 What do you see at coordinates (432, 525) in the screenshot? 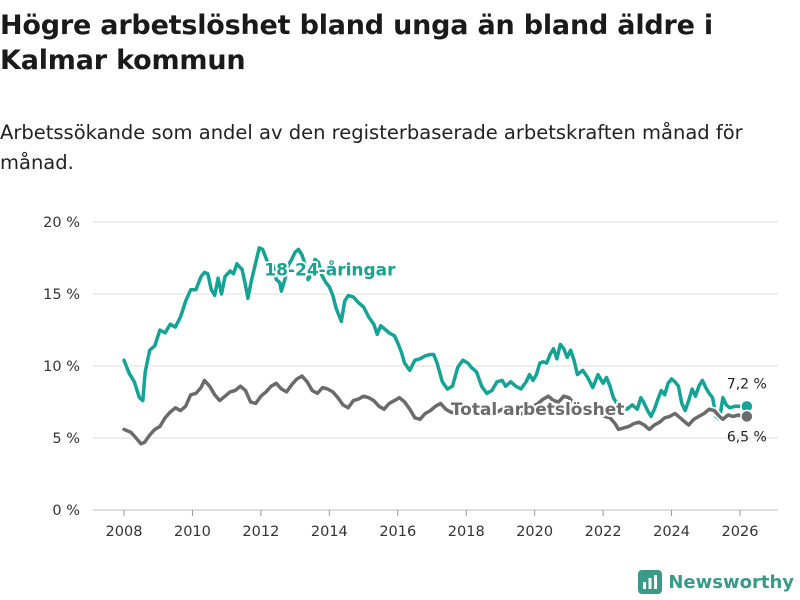
I see `x-axis: 2008 2010 2012 2014 2016 2018 2020 2022 2024 2026` at bounding box center [432, 525].